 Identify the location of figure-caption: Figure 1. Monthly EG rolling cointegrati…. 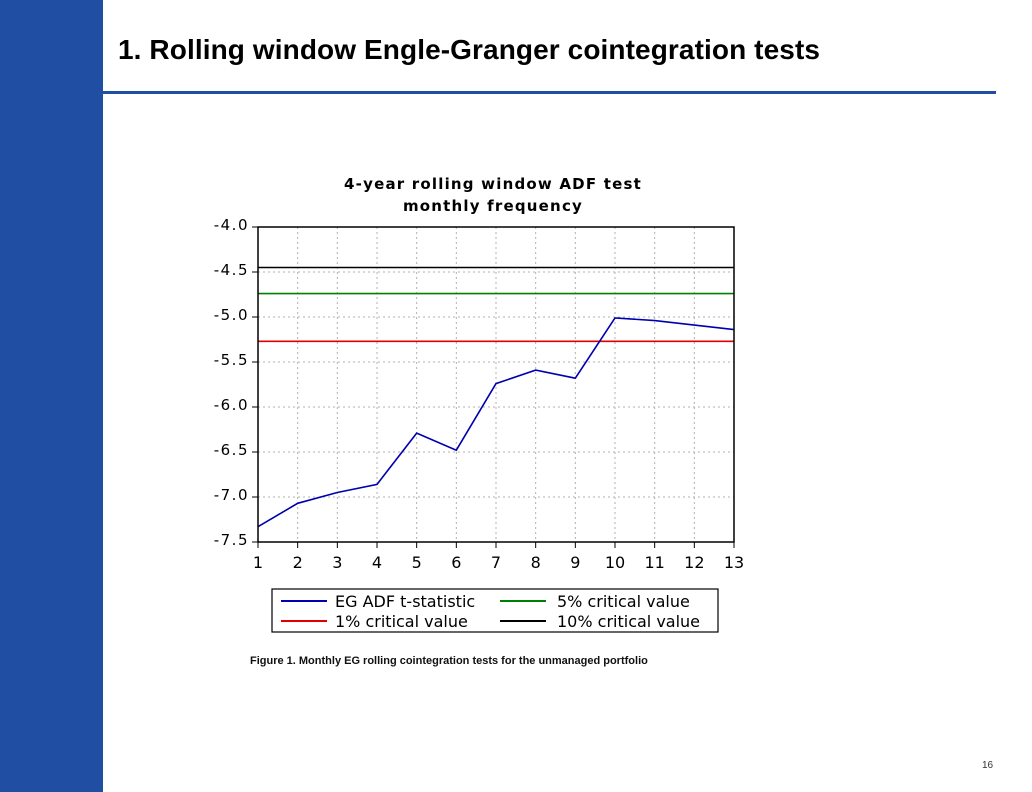
(449, 661).